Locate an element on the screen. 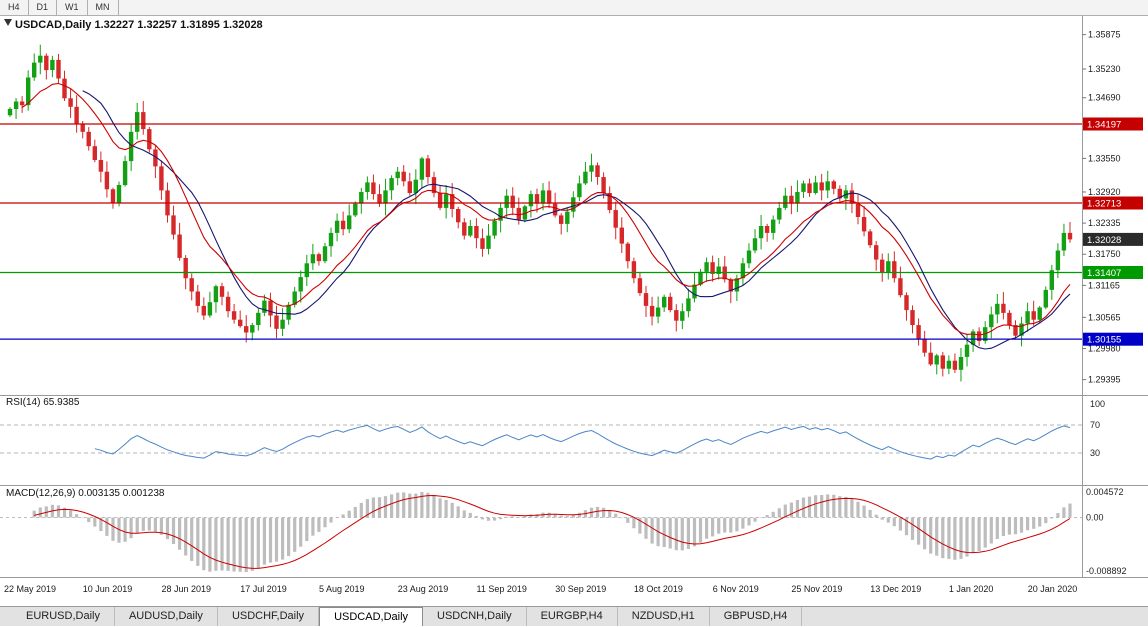 The image size is (1148, 627). price-badge-label: 1.30155 is located at coordinates (1104, 340).